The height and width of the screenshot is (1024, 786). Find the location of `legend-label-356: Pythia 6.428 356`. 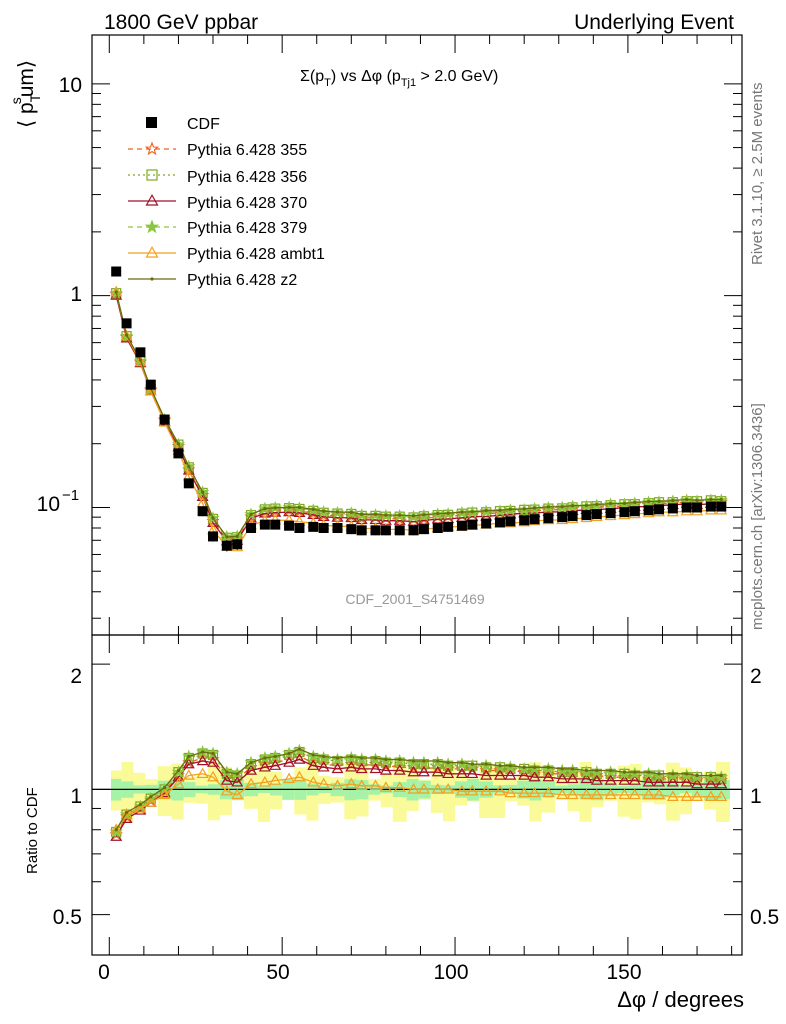

legend-label-356: Pythia 6.428 356 is located at coordinates (247, 177).